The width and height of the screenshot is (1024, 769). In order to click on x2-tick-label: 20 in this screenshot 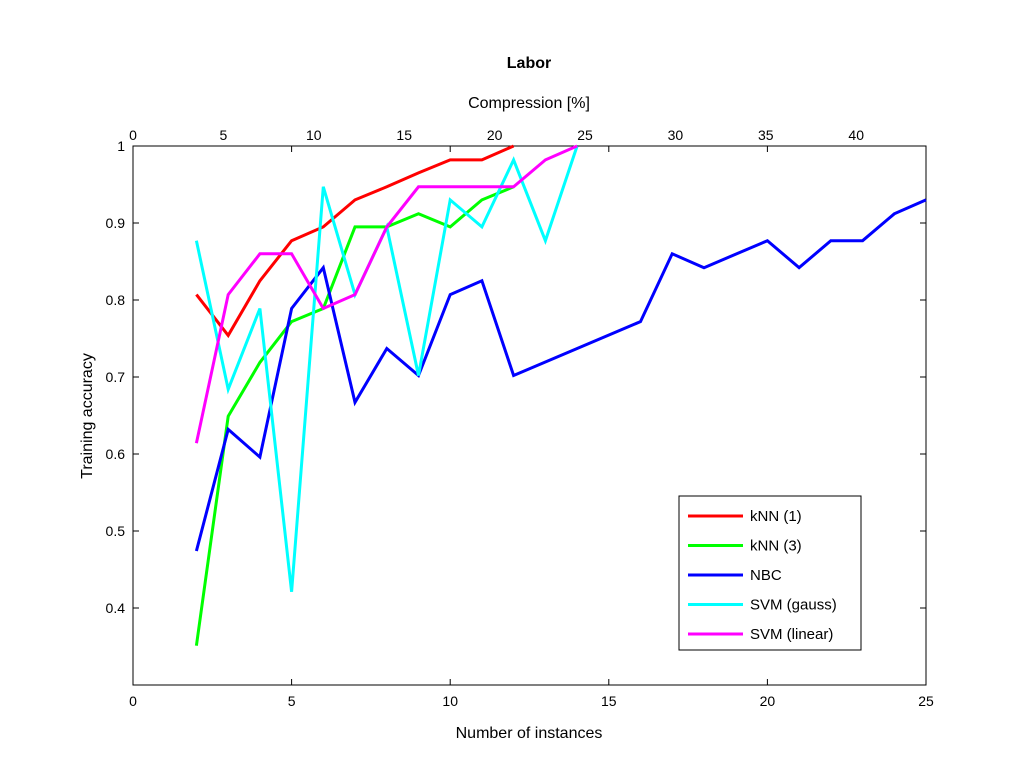, I will do `click(495, 135)`.